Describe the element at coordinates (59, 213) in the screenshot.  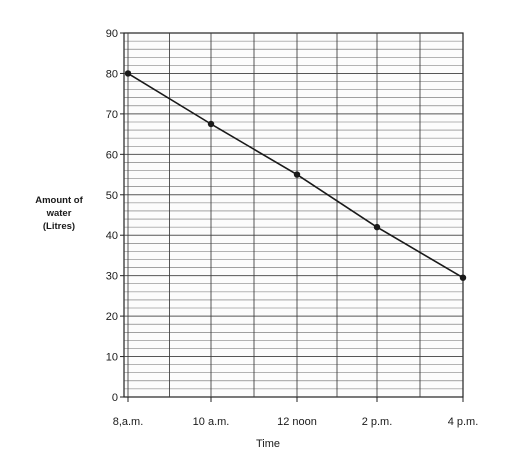
I see `y-axis-title-line-2: water` at that location.